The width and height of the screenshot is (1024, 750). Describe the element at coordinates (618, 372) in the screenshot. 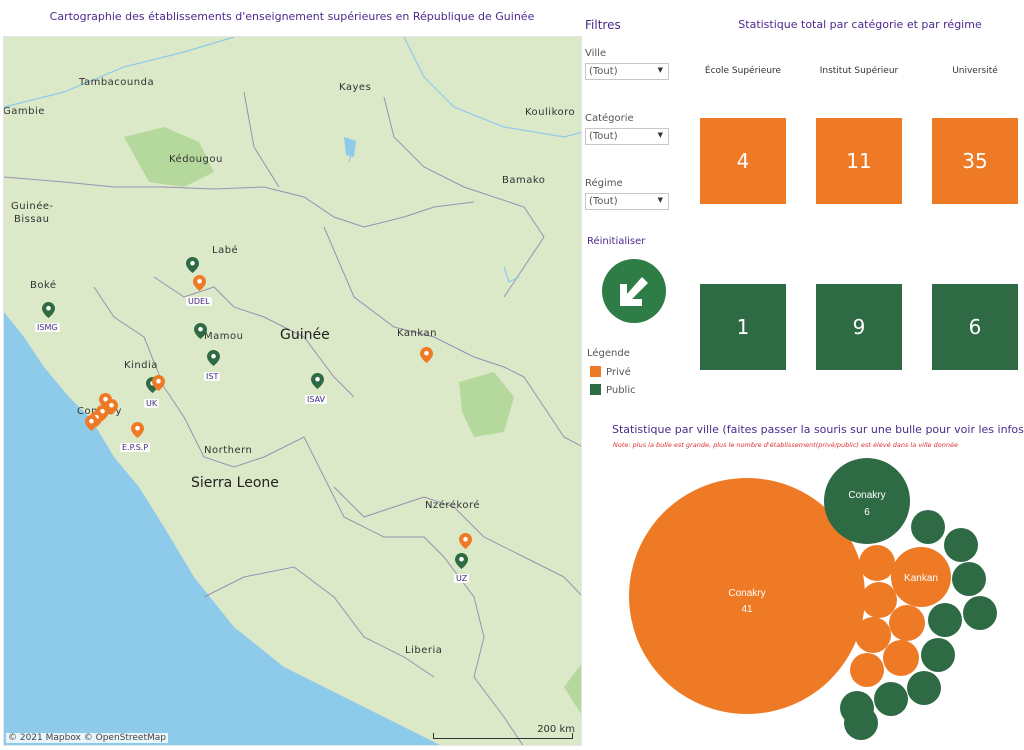

I see `legend-label-prive: Privé` at that location.